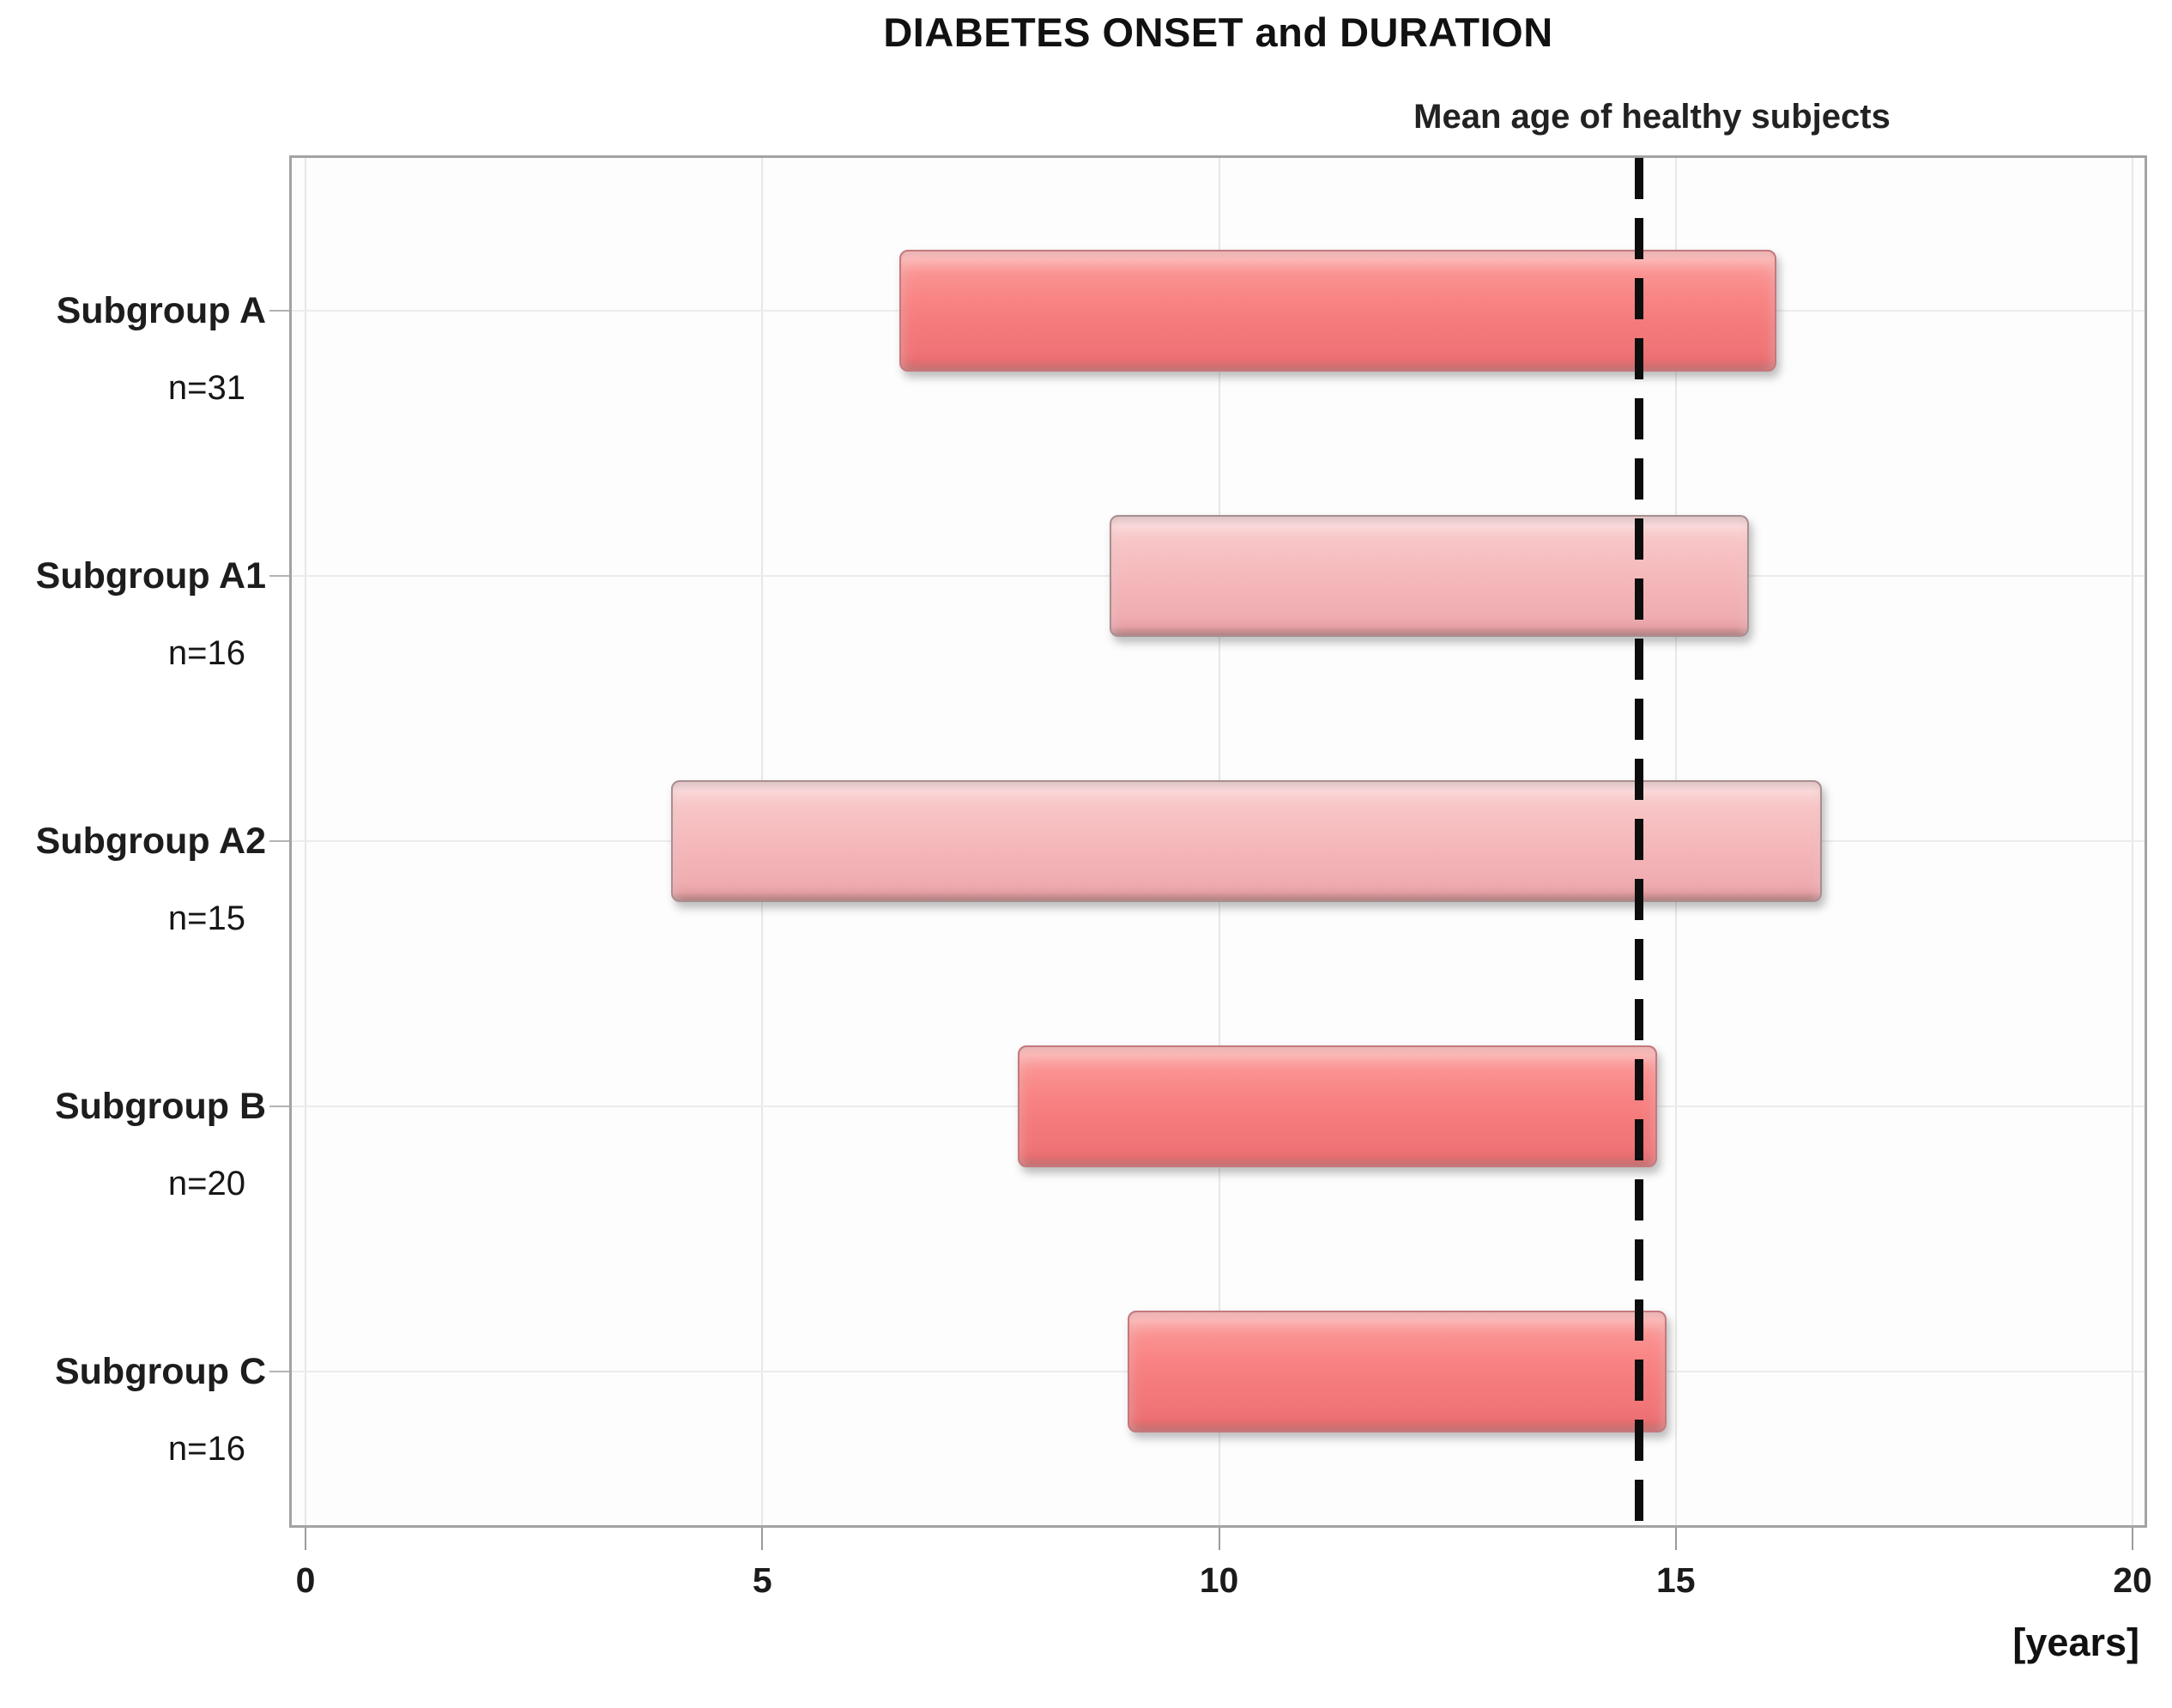 Image resolution: width=2172 pixels, height=1708 pixels. Describe the element at coordinates (161, 310) in the screenshot. I see `y-category-name: Subgroup A` at that location.